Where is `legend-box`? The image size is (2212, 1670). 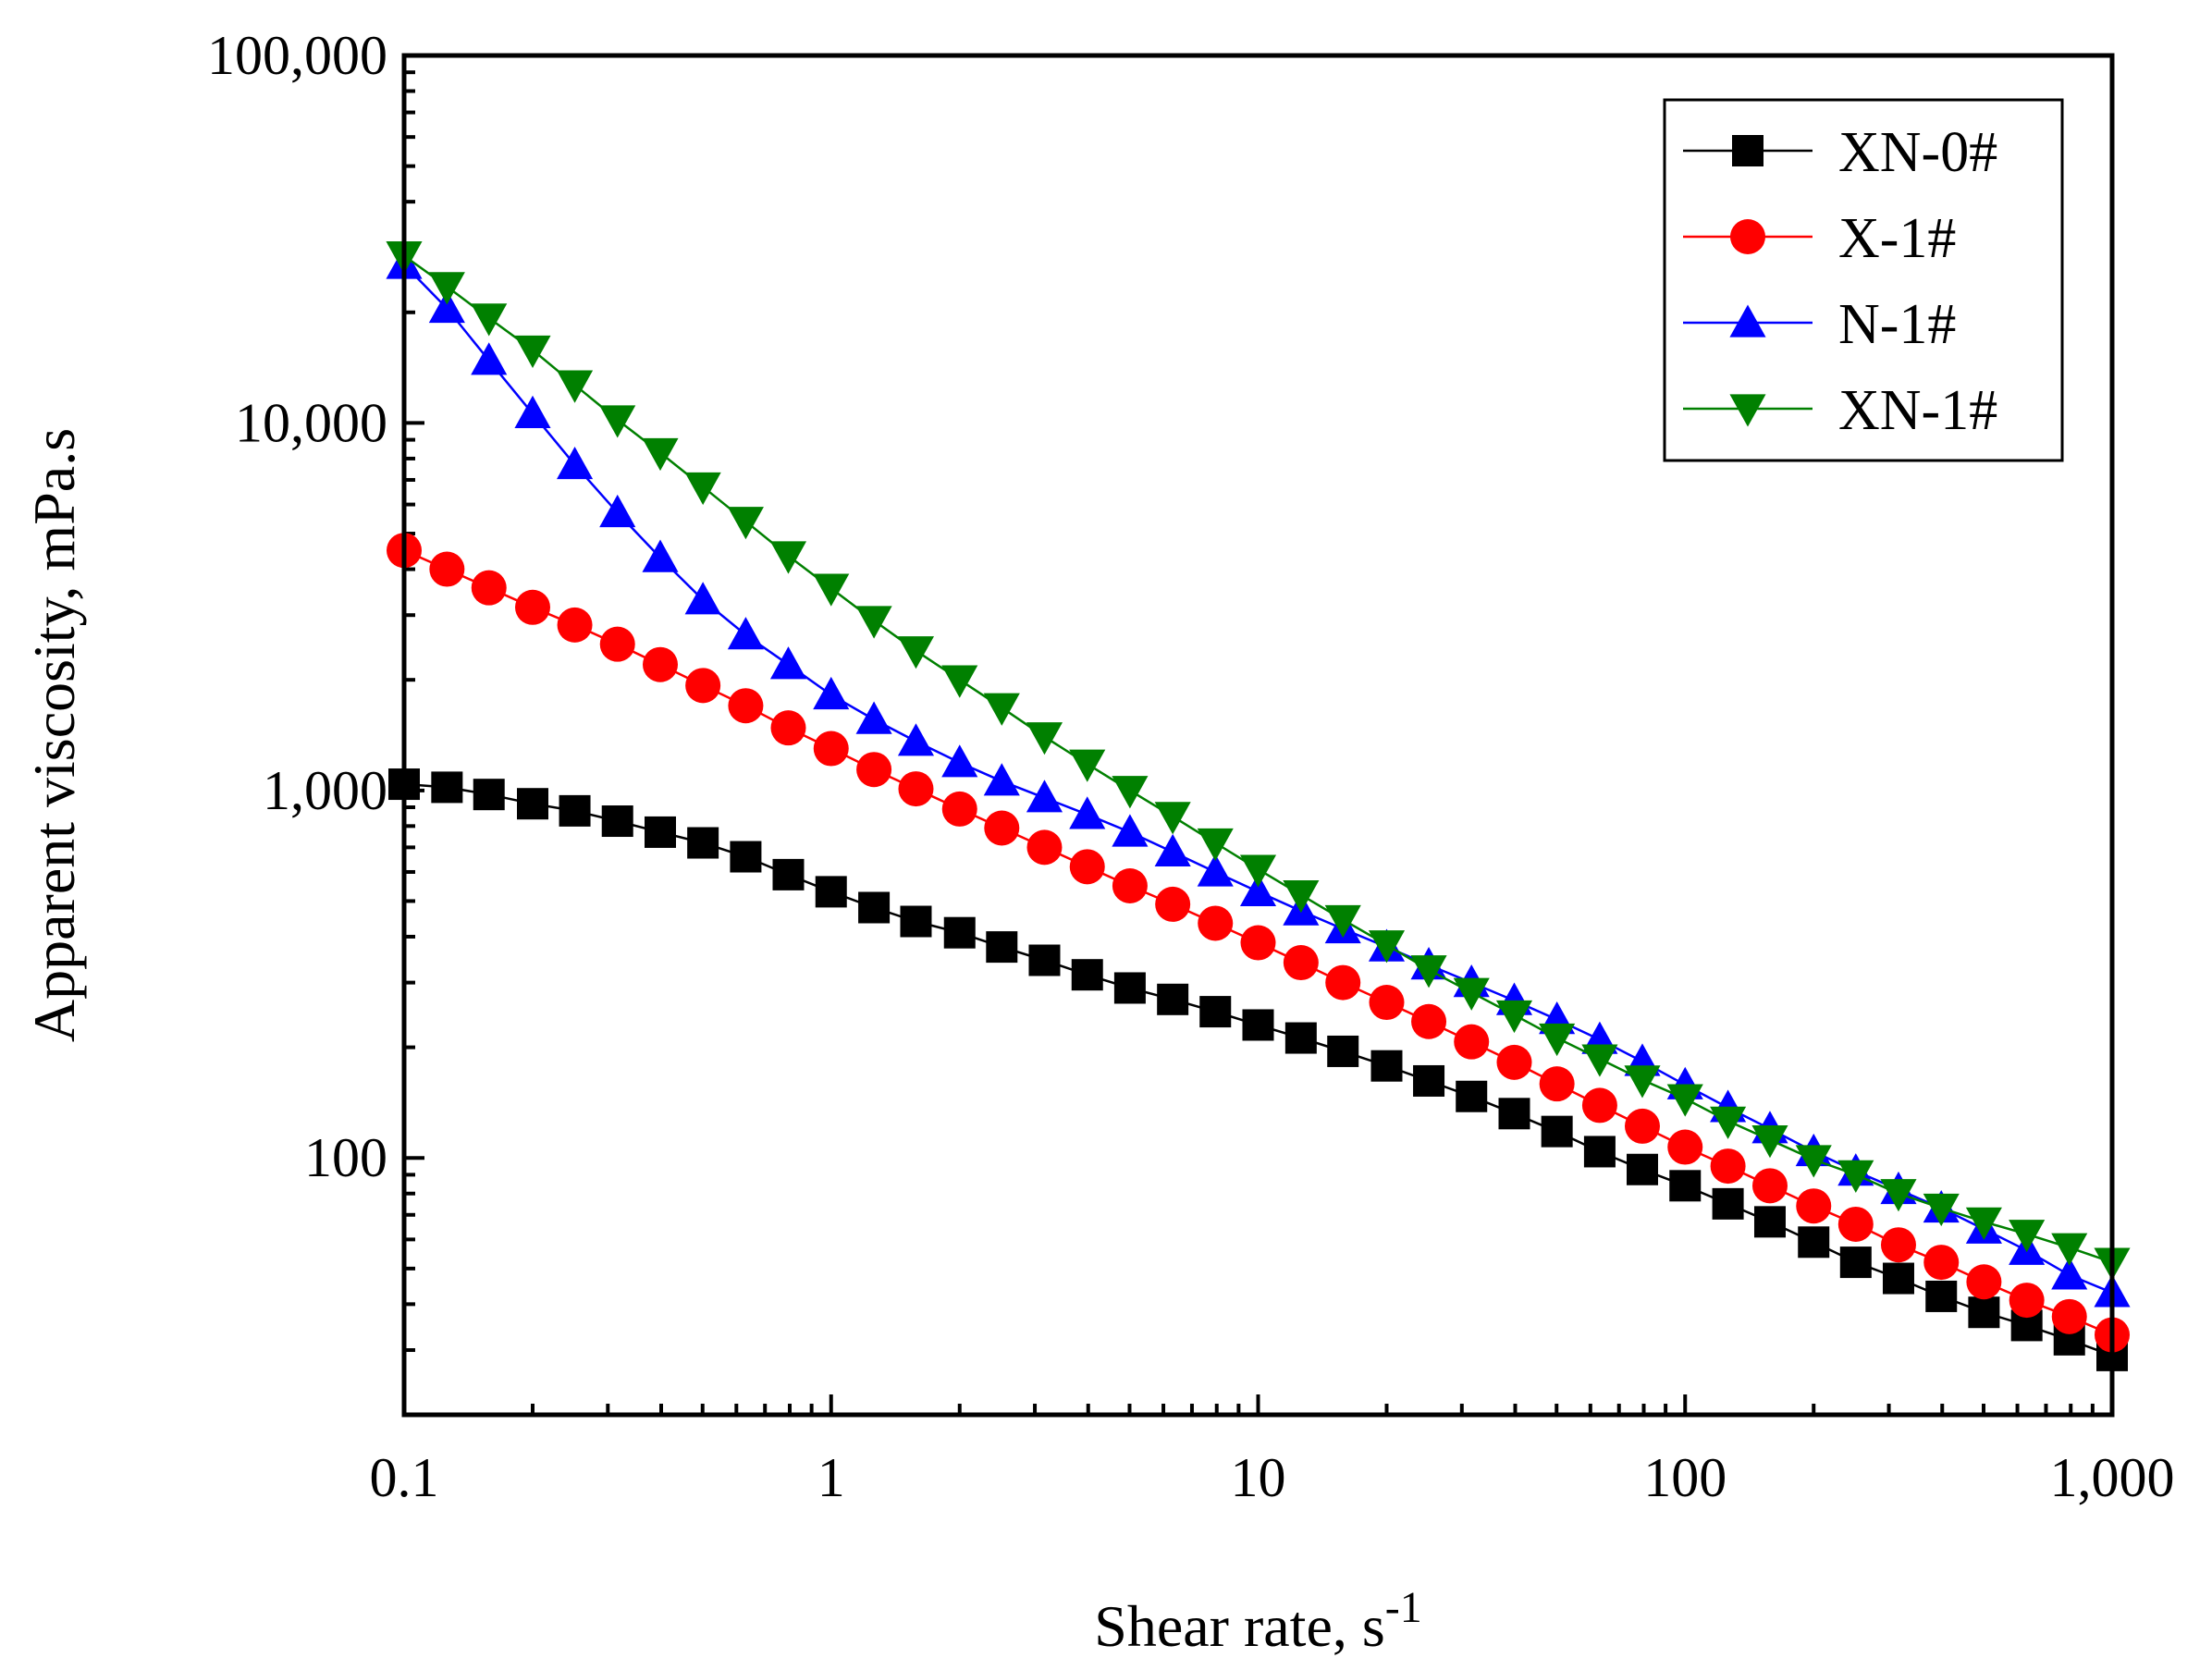 legend-box is located at coordinates (1864, 280).